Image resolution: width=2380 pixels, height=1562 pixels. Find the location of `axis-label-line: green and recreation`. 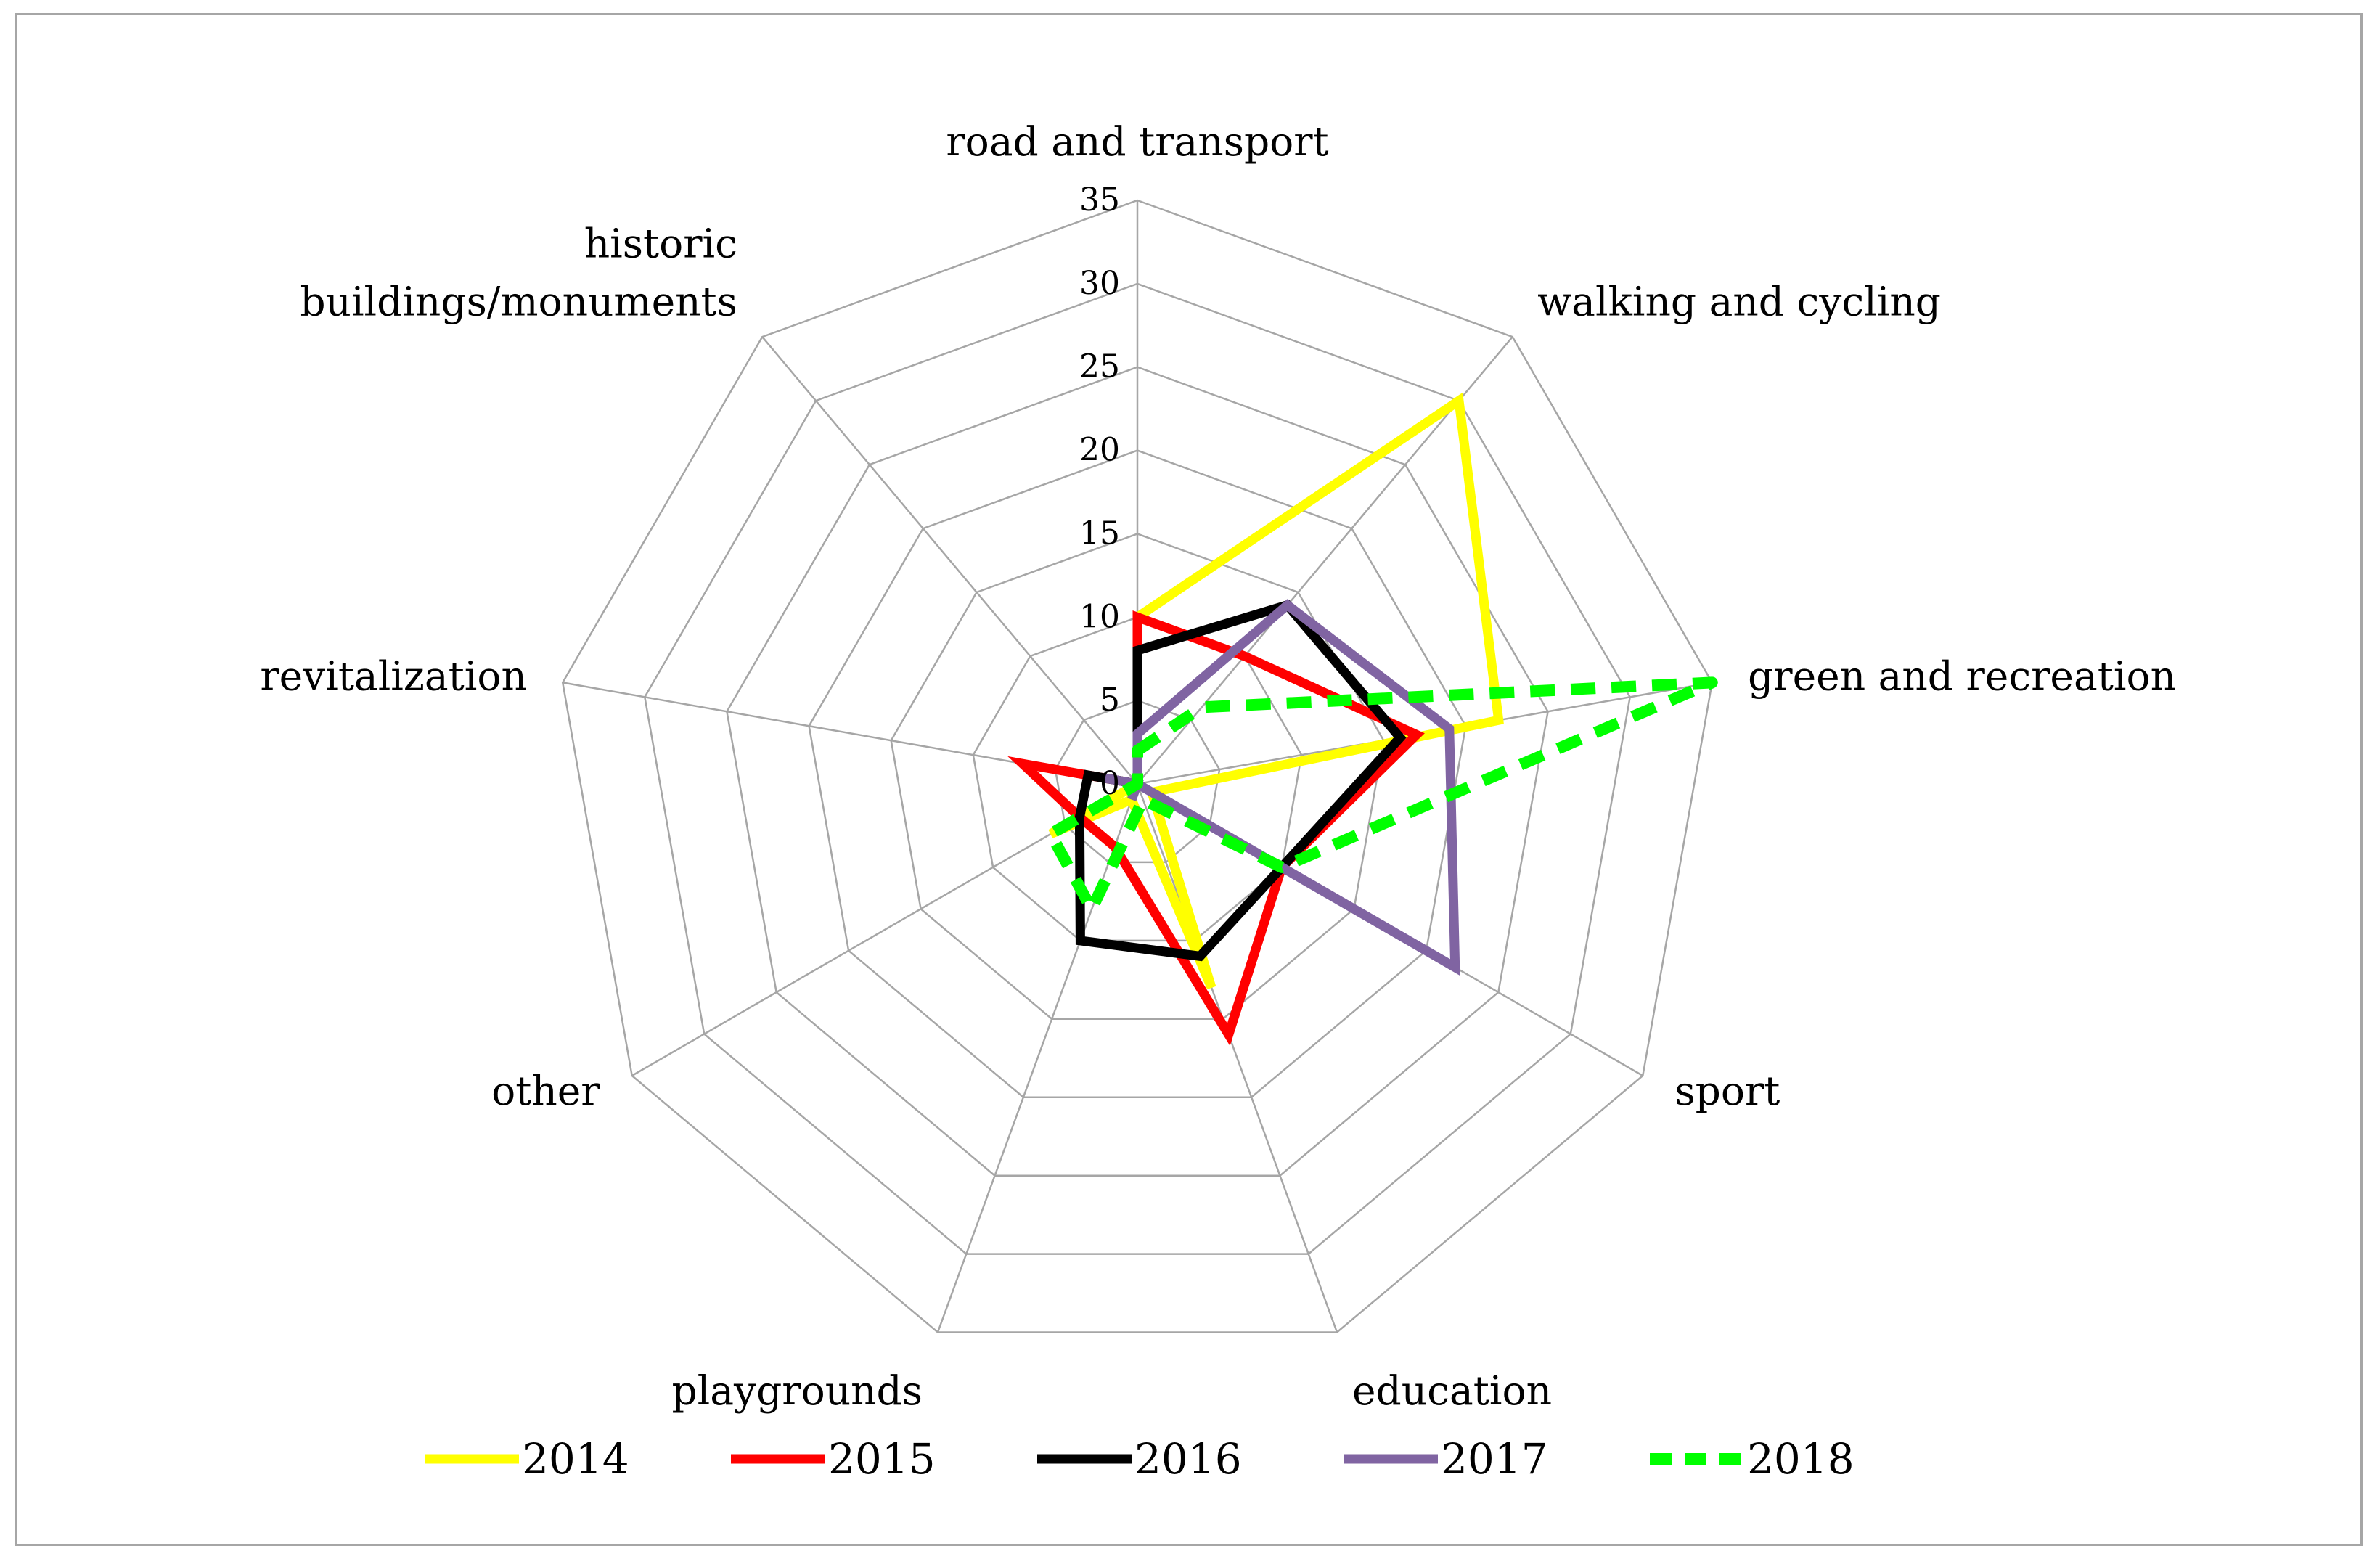

axis-label-line: green and recreation is located at coordinates (1962, 676).